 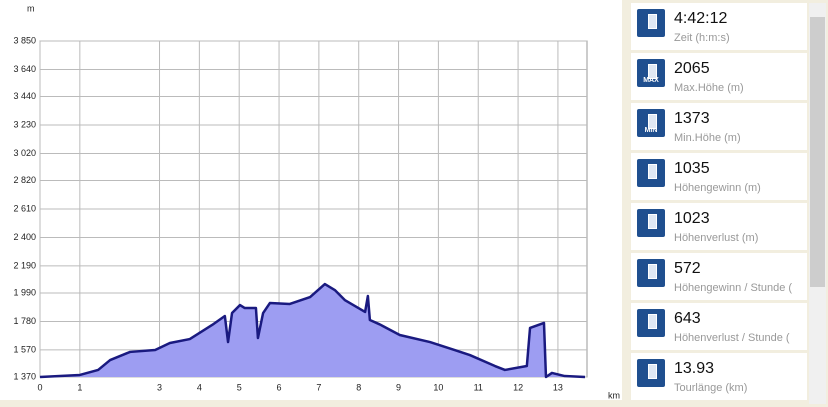 I want to click on y-tick-label: 3 020, so click(x=24, y=153).